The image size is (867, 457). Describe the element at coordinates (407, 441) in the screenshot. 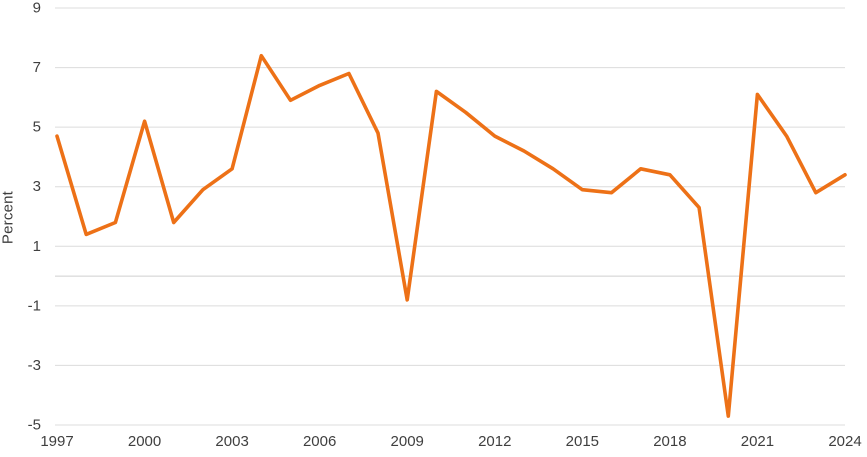

I see `x-tick-label: 2009` at that location.